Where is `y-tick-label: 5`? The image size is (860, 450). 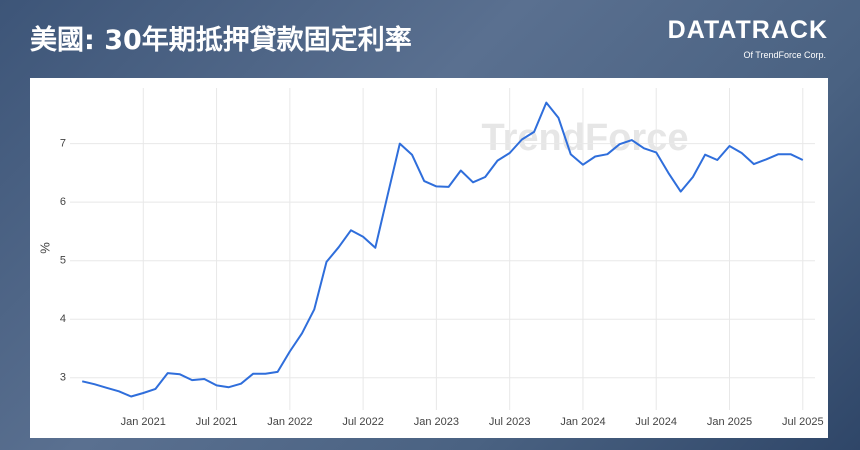
y-tick-label: 5 is located at coordinates (63, 261).